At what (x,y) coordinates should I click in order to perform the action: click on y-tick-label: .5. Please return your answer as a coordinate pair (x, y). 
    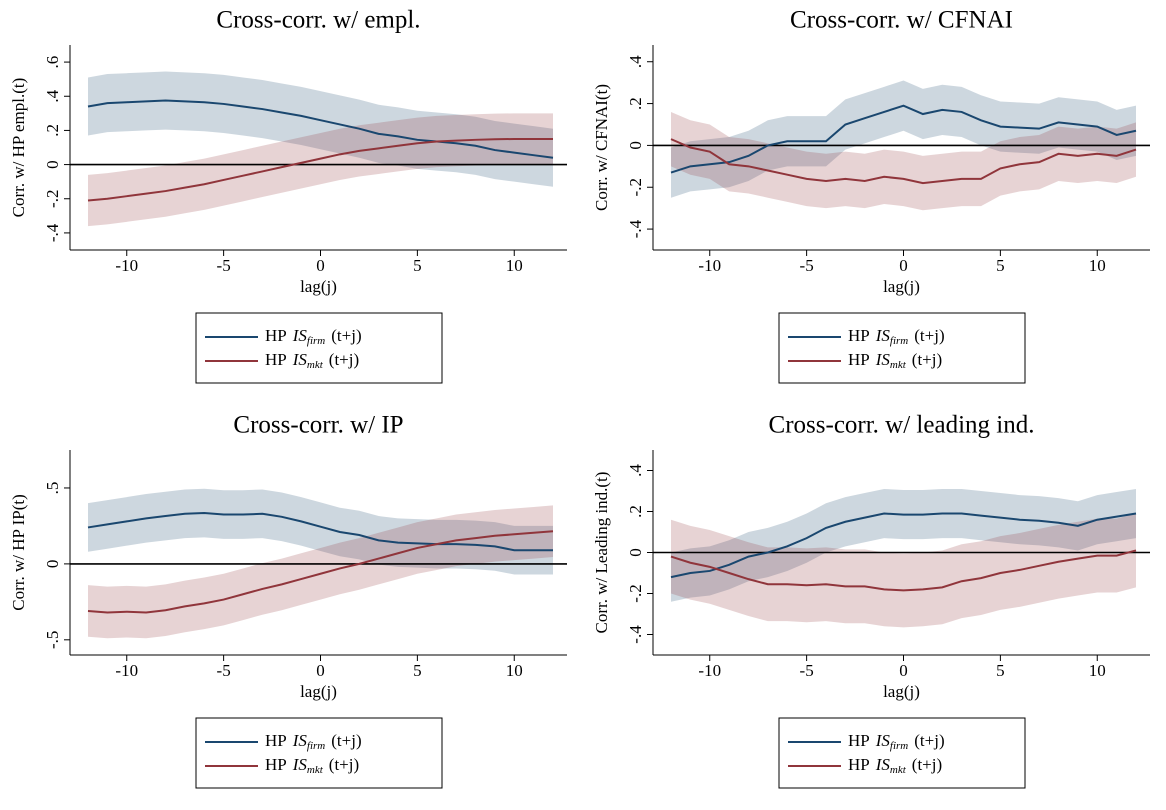
    Looking at the image, I should click on (52, 488).